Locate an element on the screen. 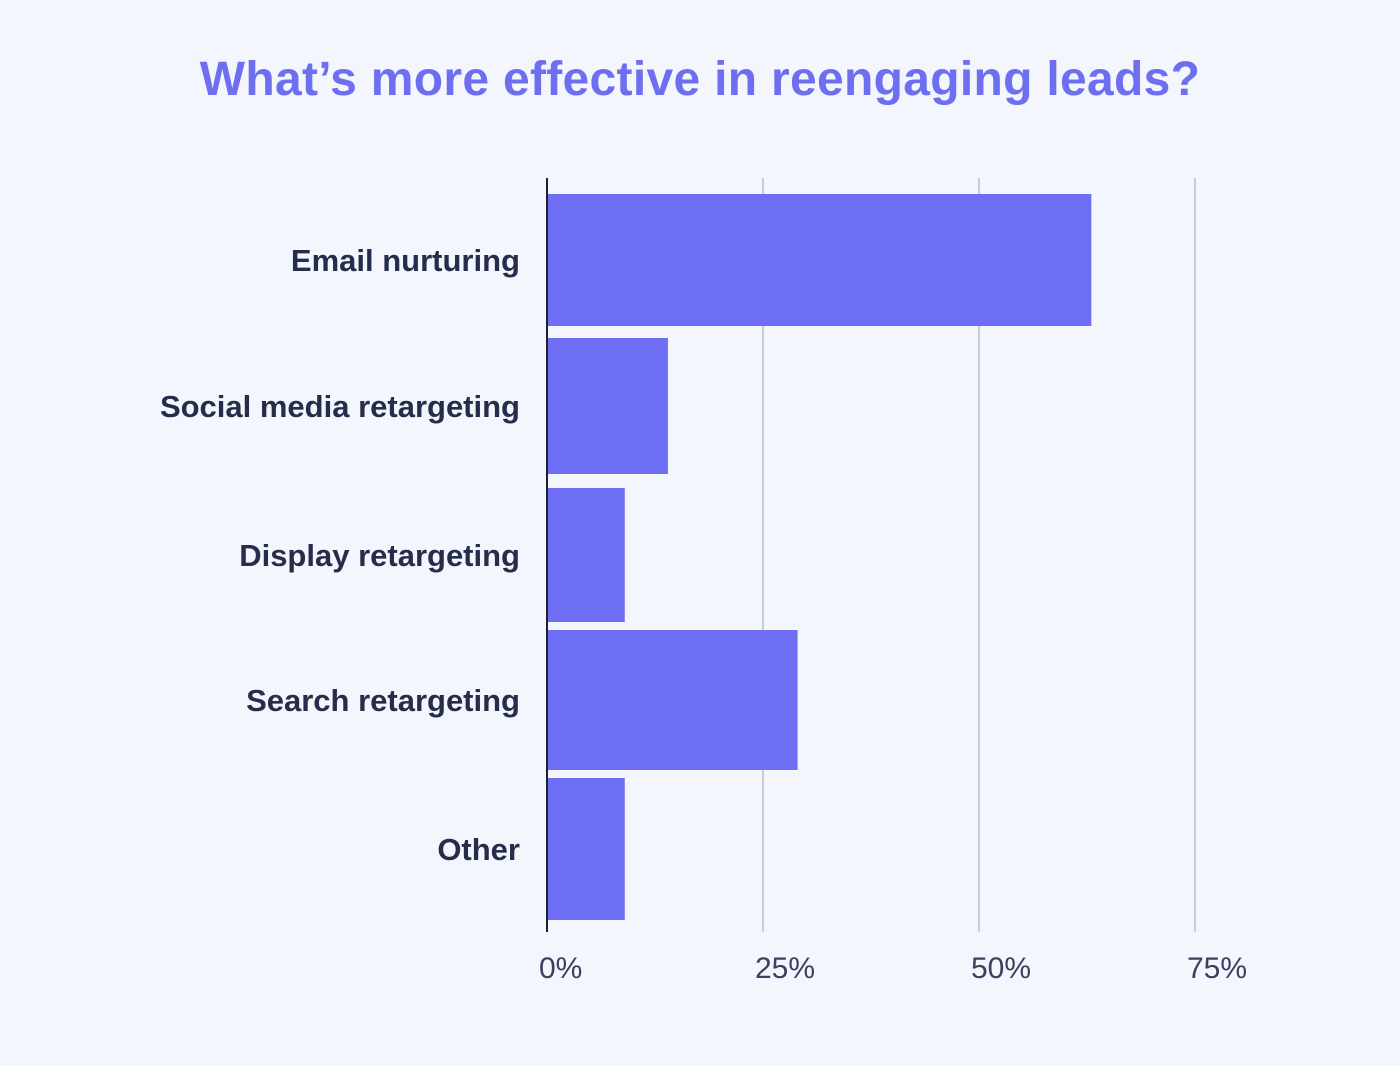 This screenshot has height=1066, width=1400. bar-other is located at coordinates (586, 849).